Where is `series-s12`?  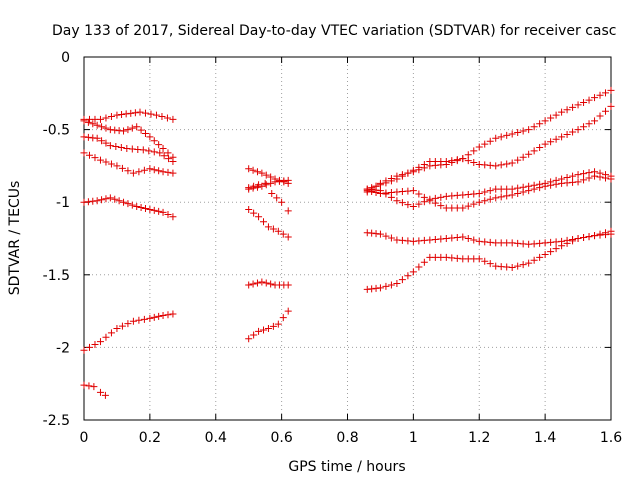
series-s12 is located at coordinates (268, 283).